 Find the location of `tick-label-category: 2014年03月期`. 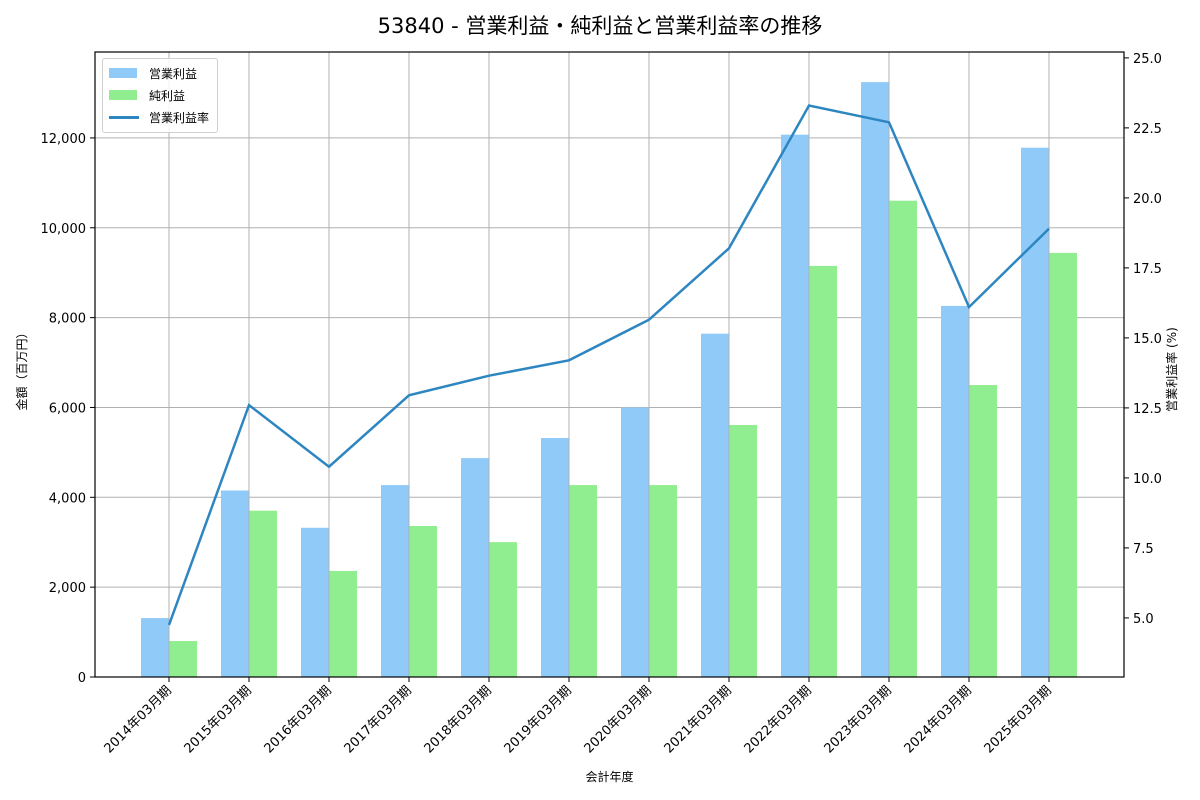

tick-label-category: 2014年03月期 is located at coordinates (138, 719).